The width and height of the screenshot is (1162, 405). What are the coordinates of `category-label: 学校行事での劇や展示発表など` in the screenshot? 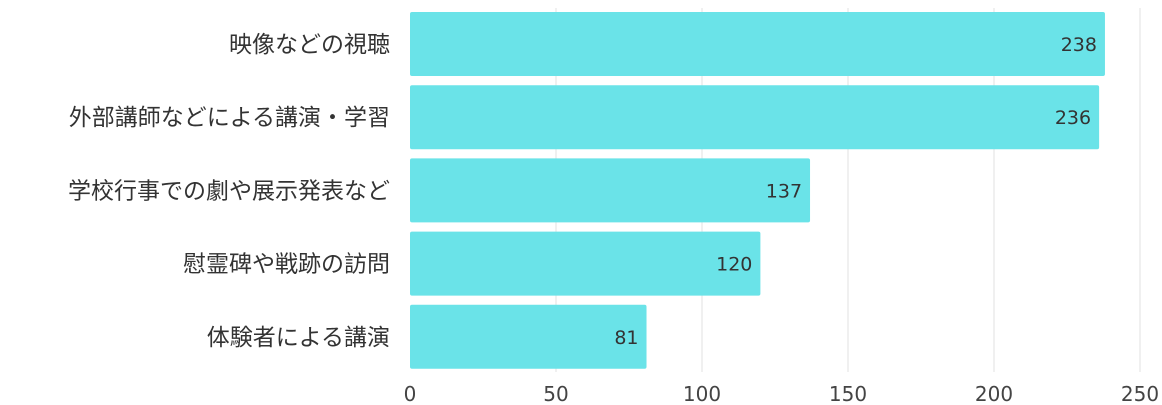 It's located at (229, 191).